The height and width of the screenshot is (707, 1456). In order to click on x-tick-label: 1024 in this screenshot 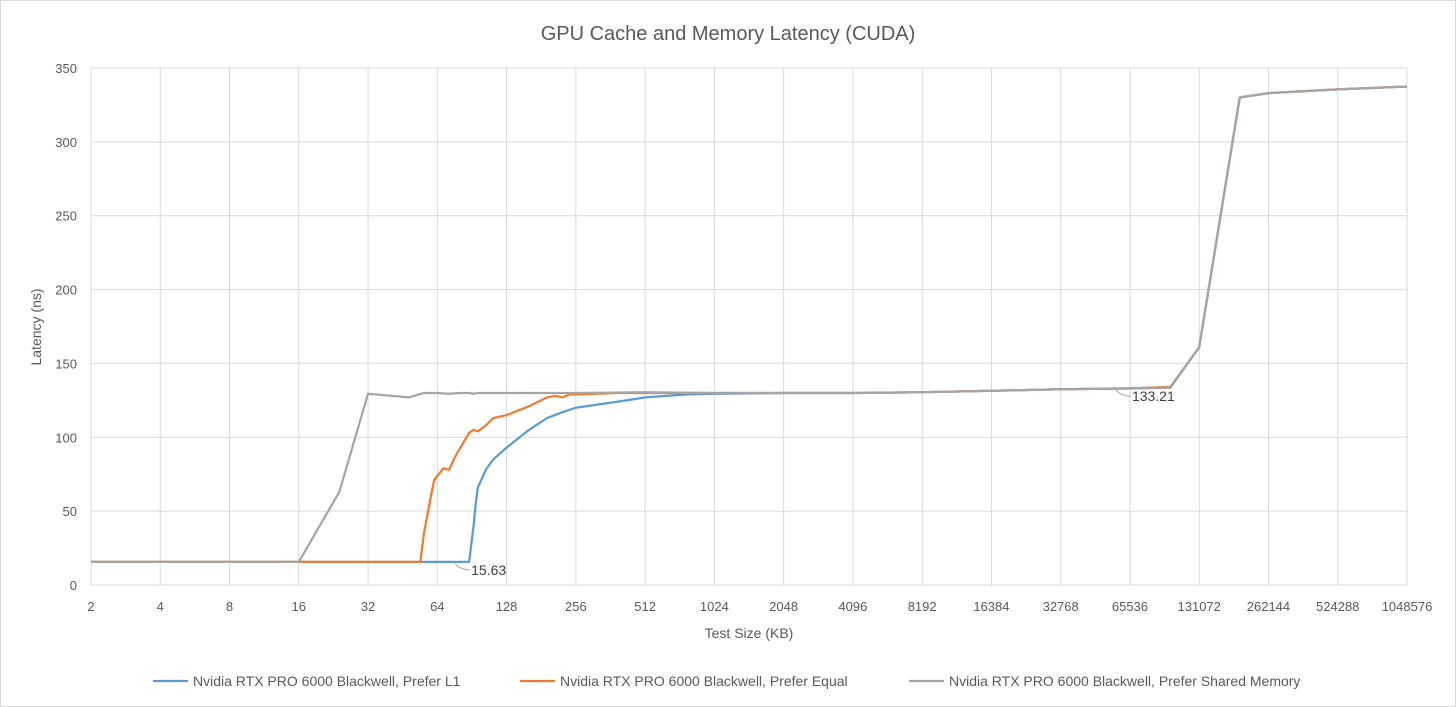, I will do `click(714, 606)`.